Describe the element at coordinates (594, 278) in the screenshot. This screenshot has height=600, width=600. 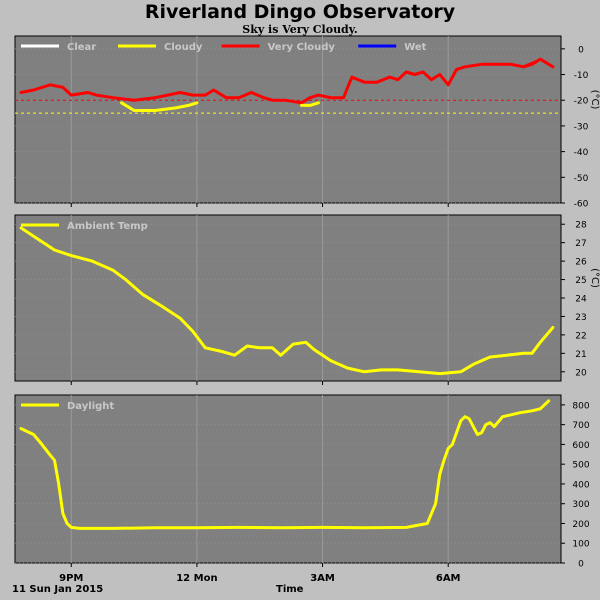
I see `ambient-y-axis-label: (°C)` at that location.